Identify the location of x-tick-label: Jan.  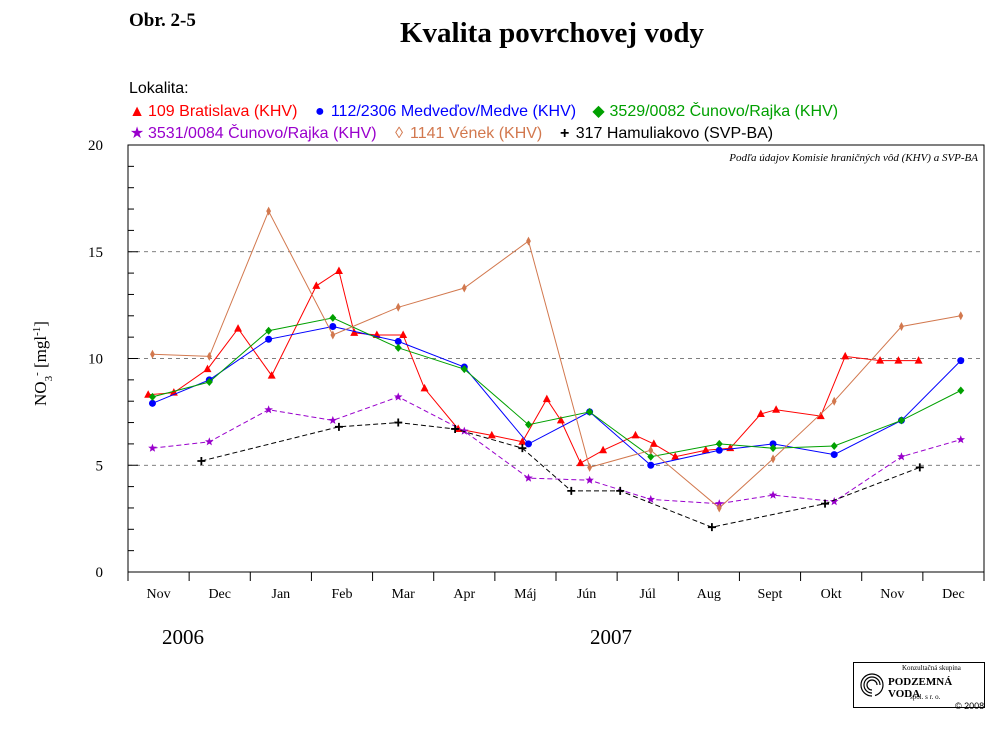
(281, 594).